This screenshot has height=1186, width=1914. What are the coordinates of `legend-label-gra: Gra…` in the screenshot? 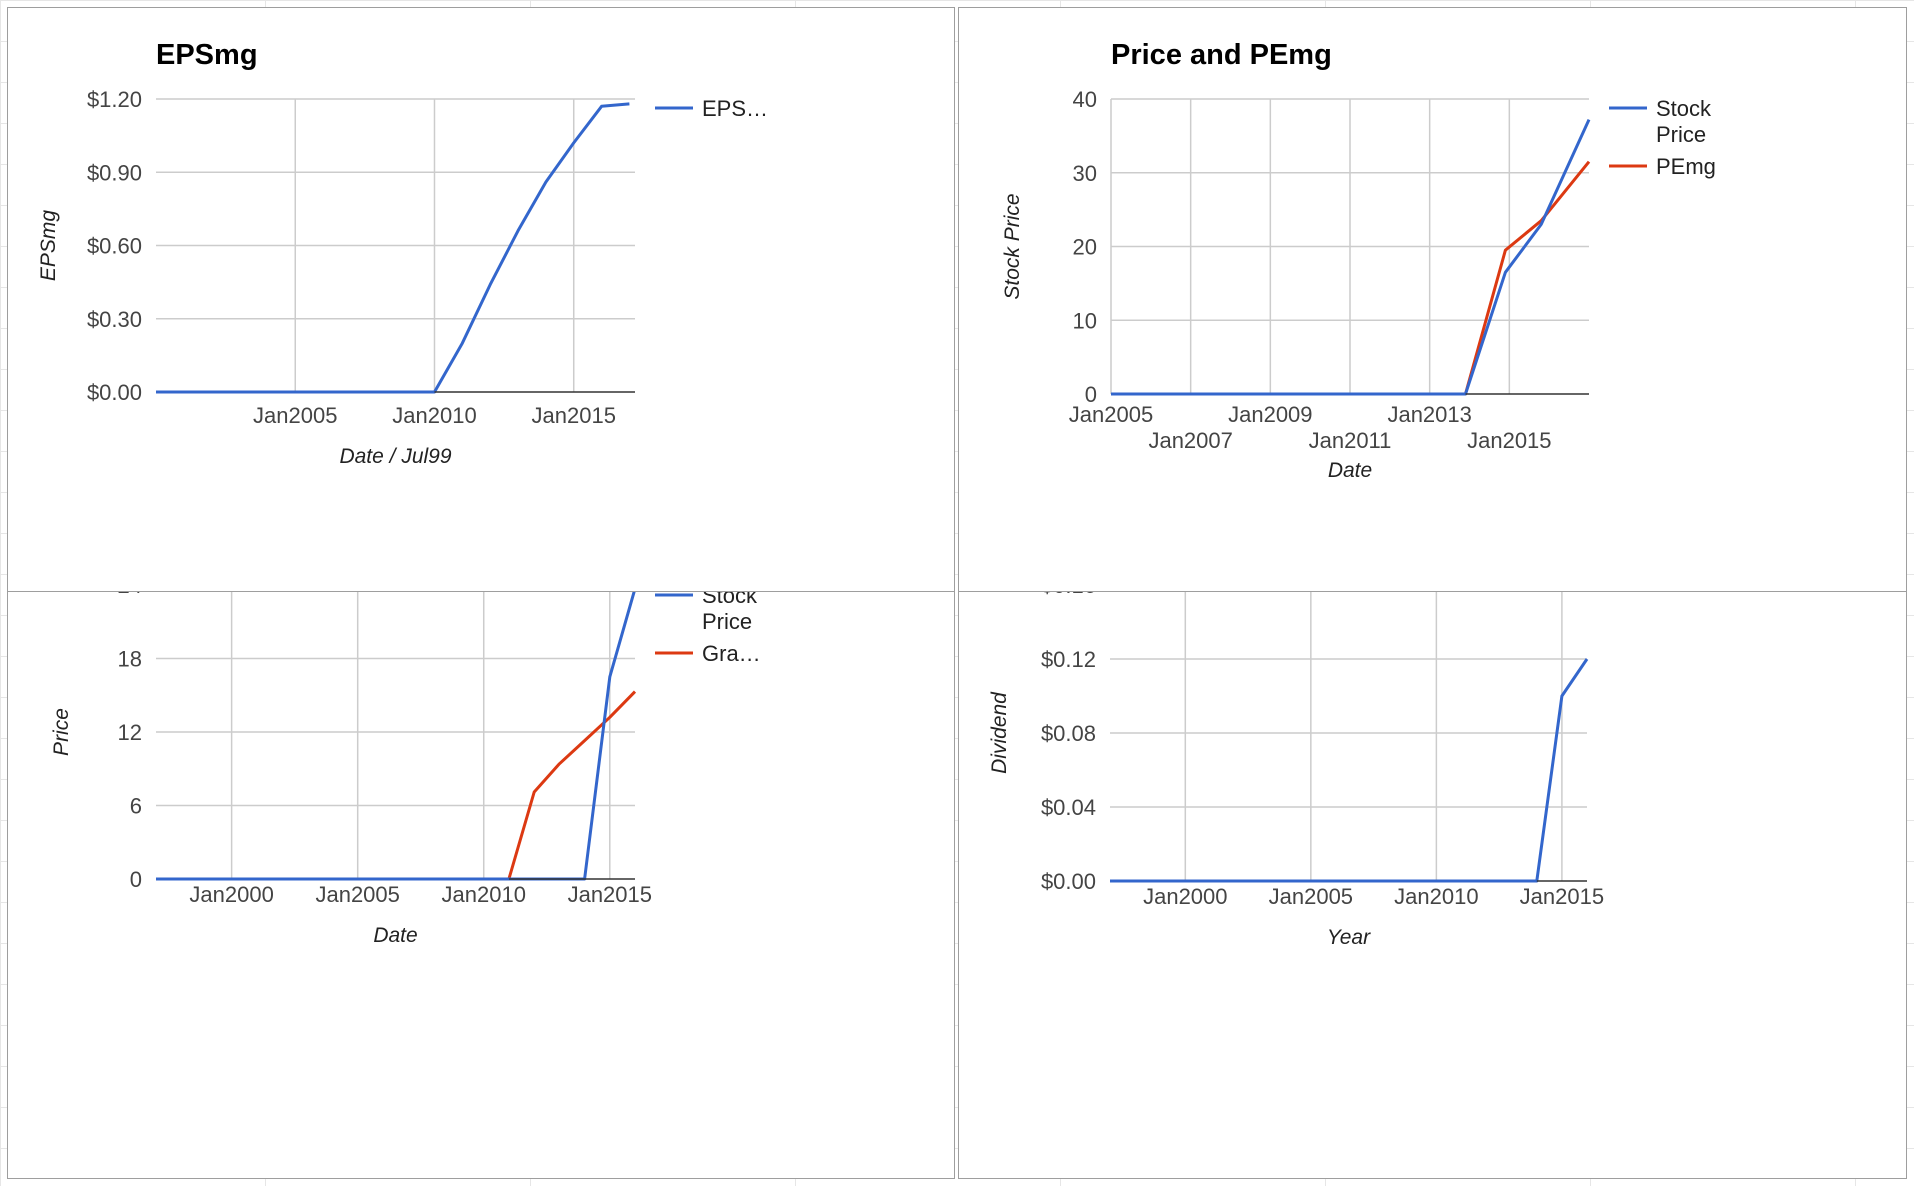 It's located at (731, 653).